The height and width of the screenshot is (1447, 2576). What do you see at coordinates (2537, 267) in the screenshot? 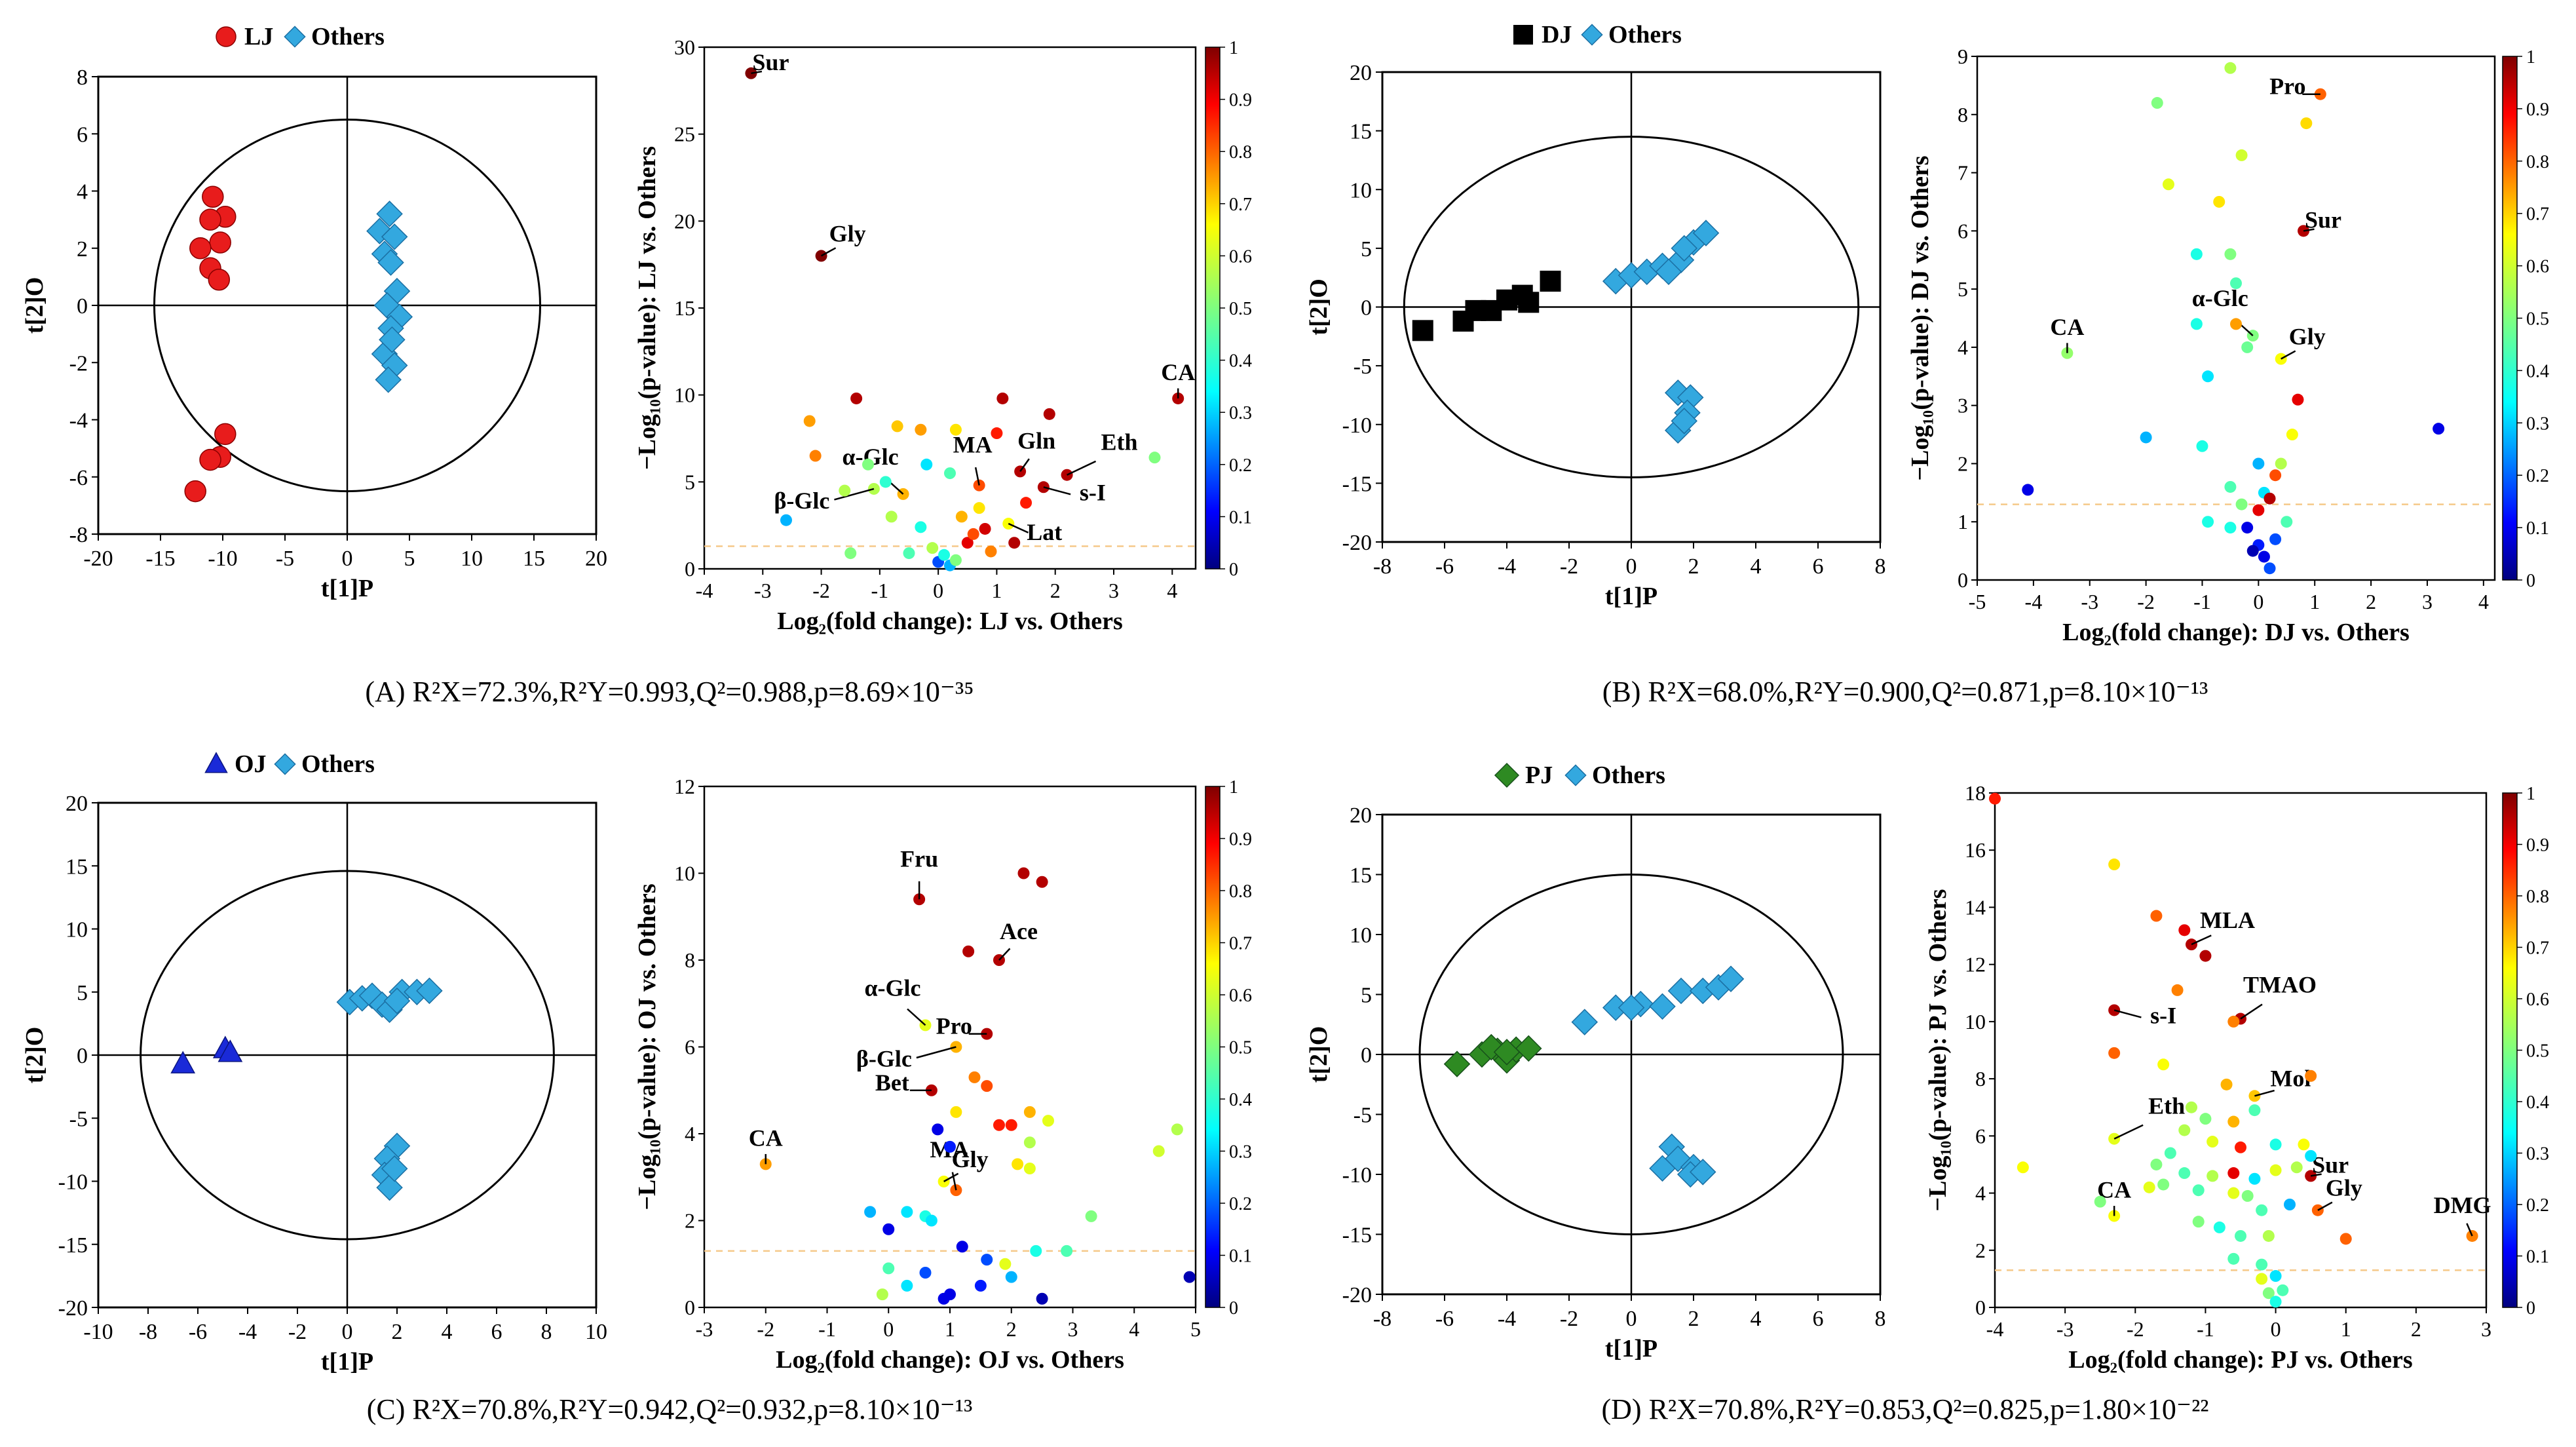
I see `colorbar-tick-label: 0.6` at bounding box center [2537, 267].